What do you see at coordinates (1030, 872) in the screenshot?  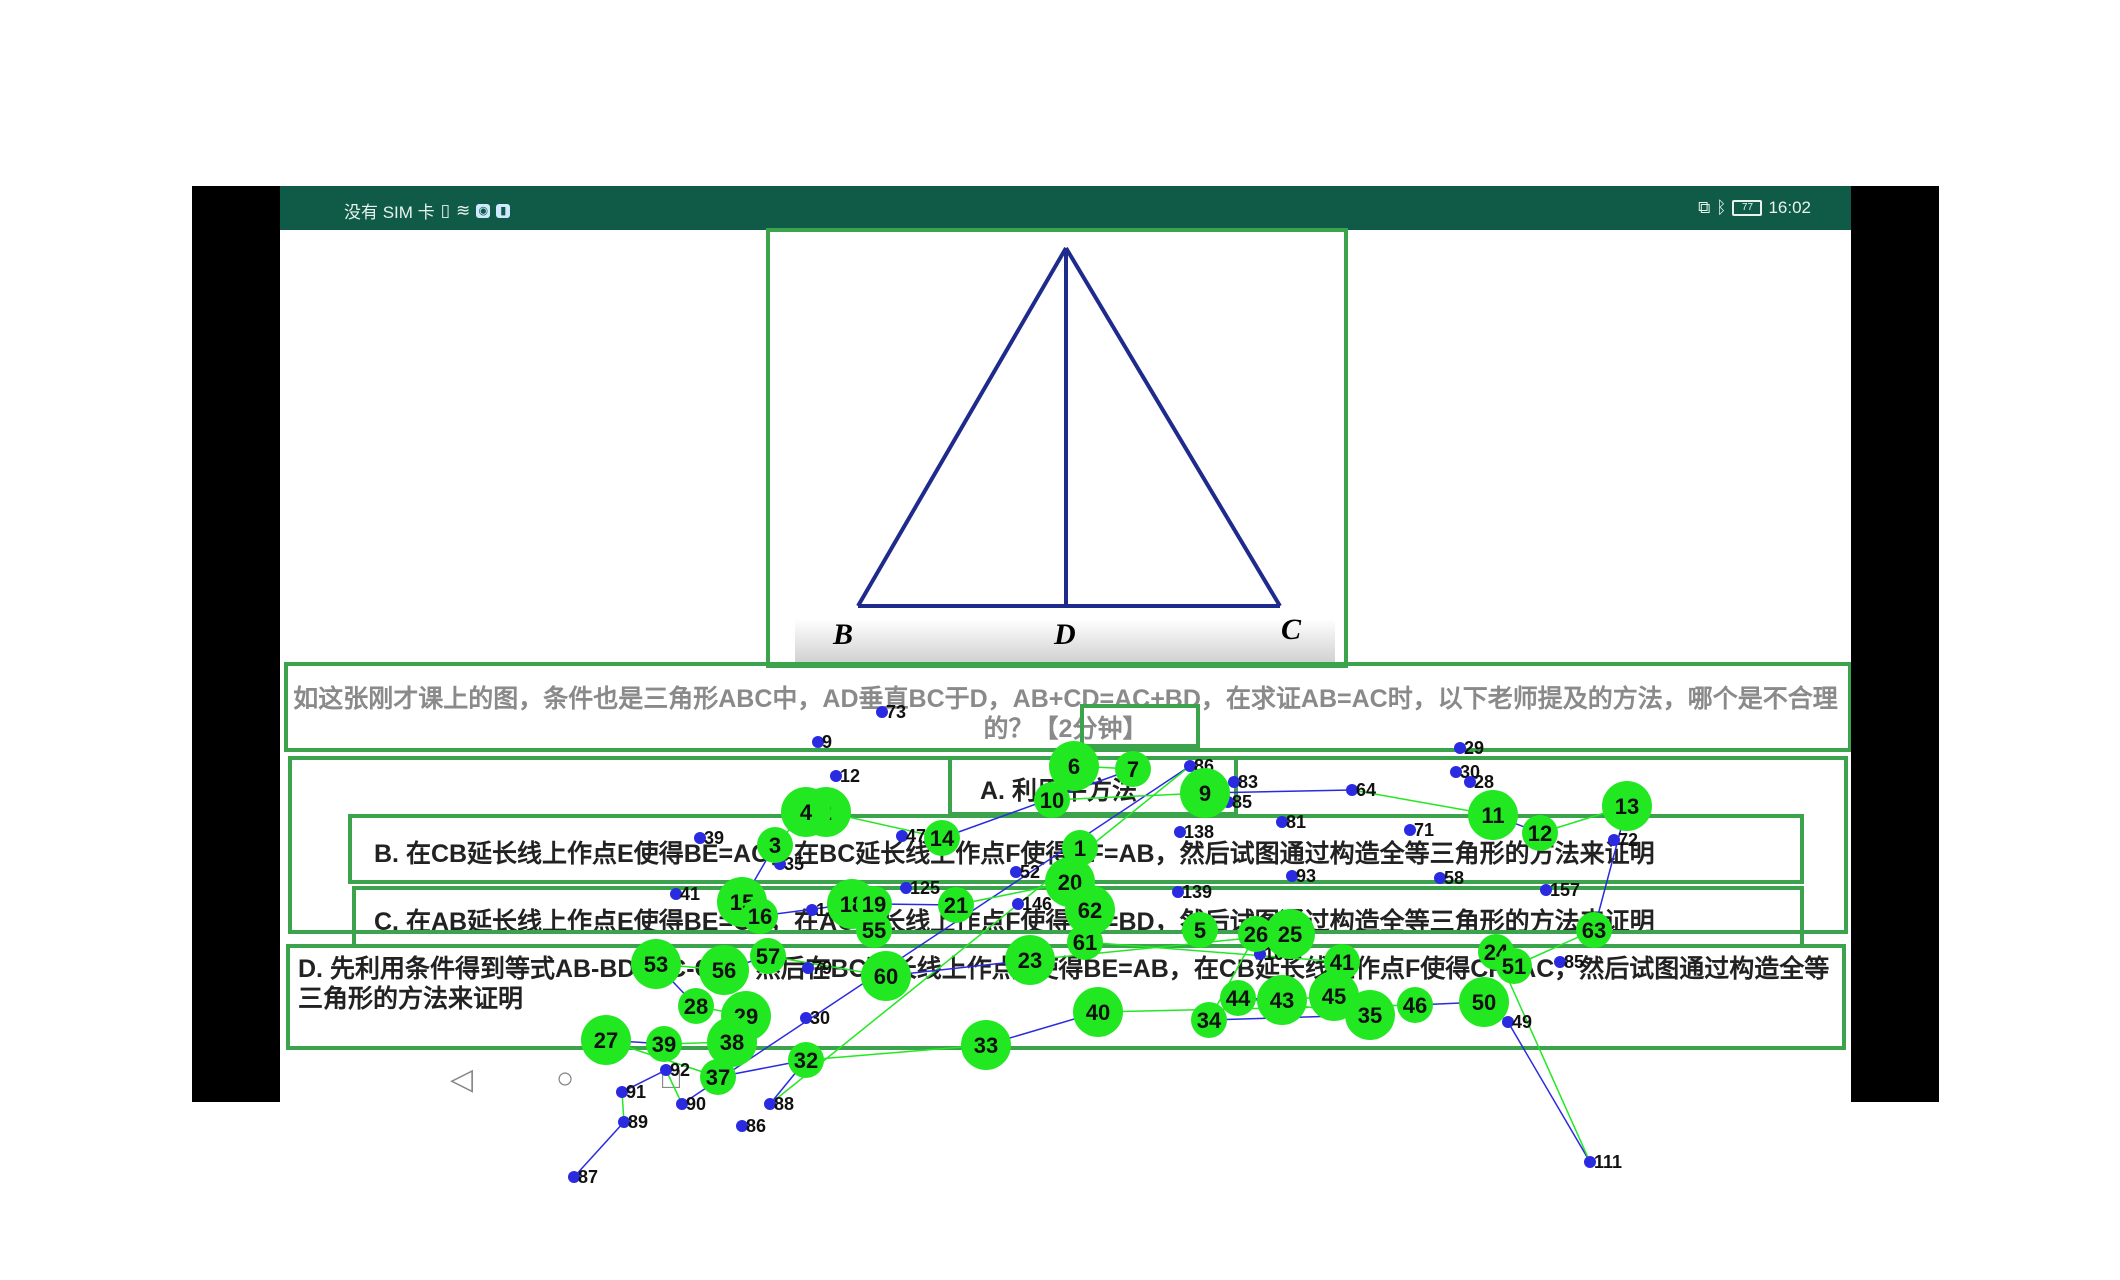 I see `gaze-sample-label: 52` at bounding box center [1030, 872].